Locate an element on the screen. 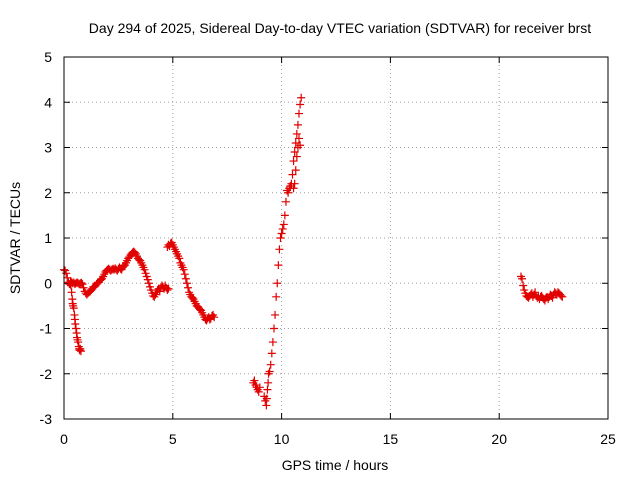  y-tick-label: 5 is located at coordinates (48, 57).